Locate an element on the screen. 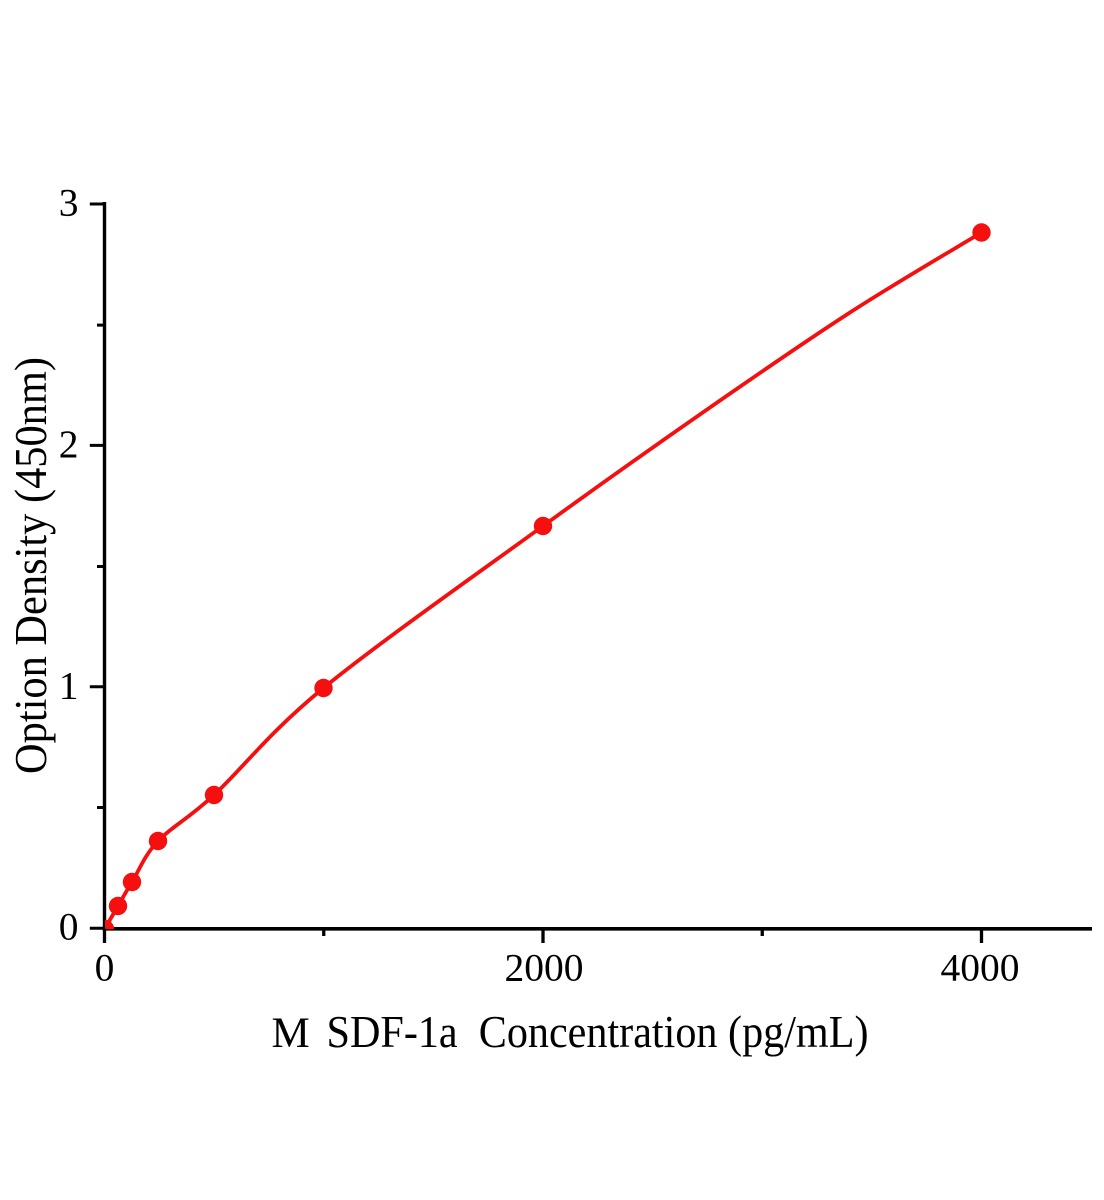  svg-text: 2000 is located at coordinates (544, 967).